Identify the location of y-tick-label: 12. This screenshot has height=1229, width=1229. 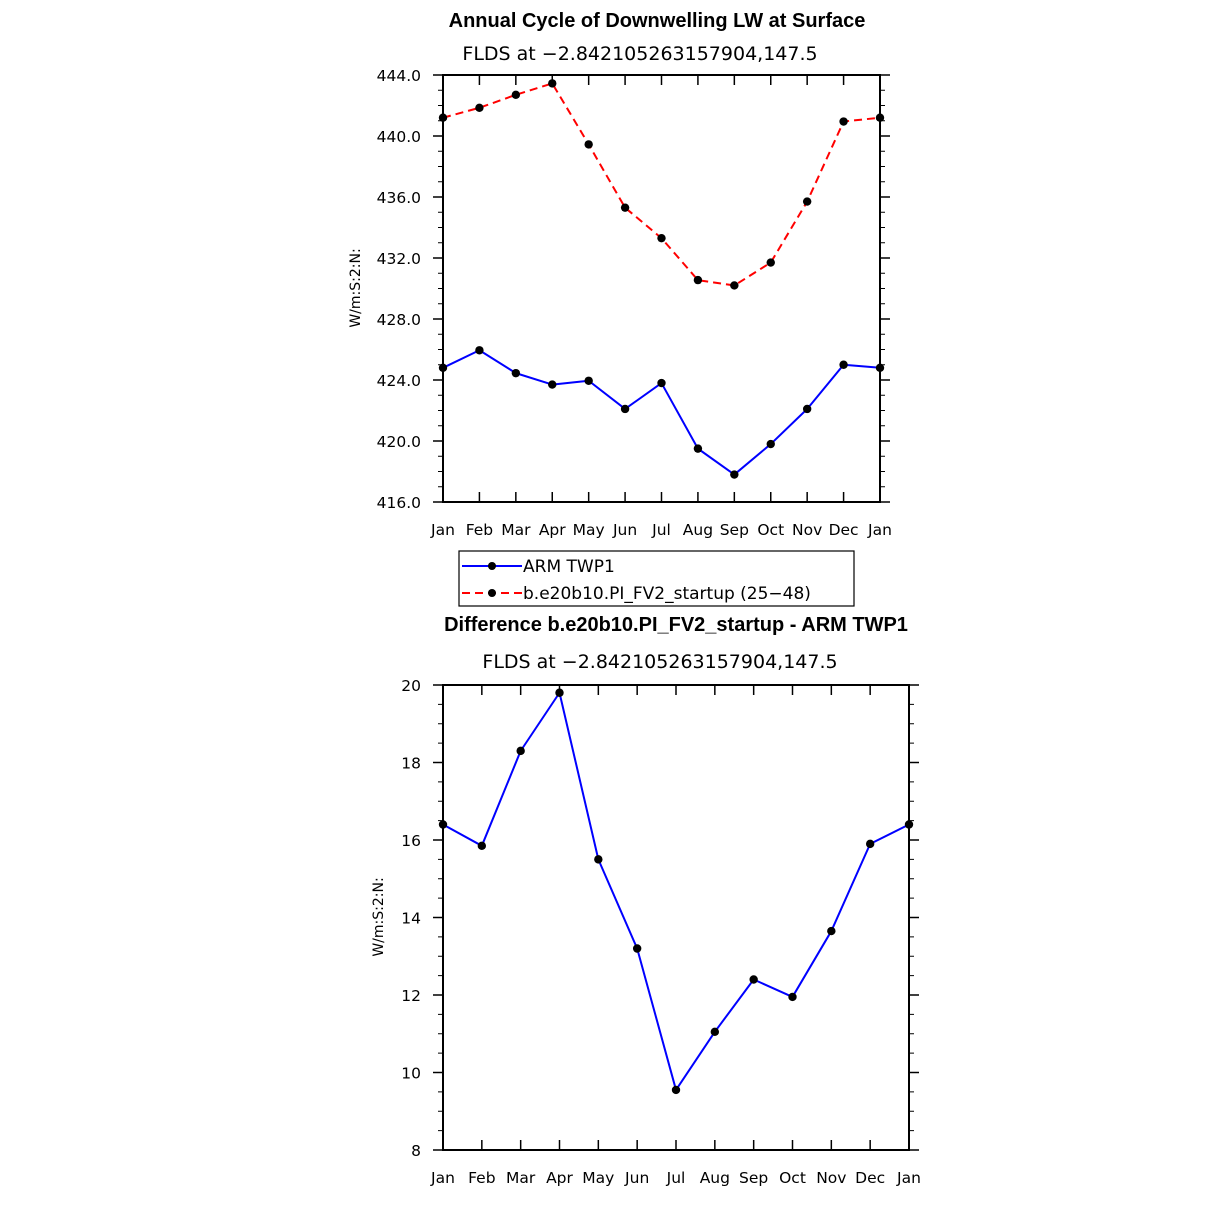
(411, 996).